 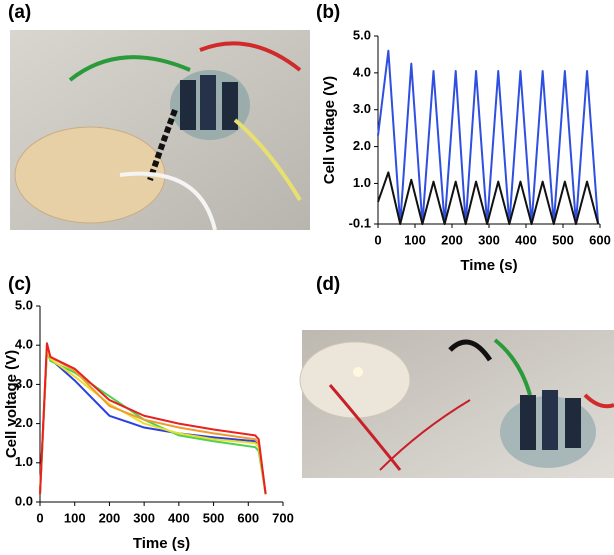 I want to click on x-tick-label: 700, so click(x=283, y=517).